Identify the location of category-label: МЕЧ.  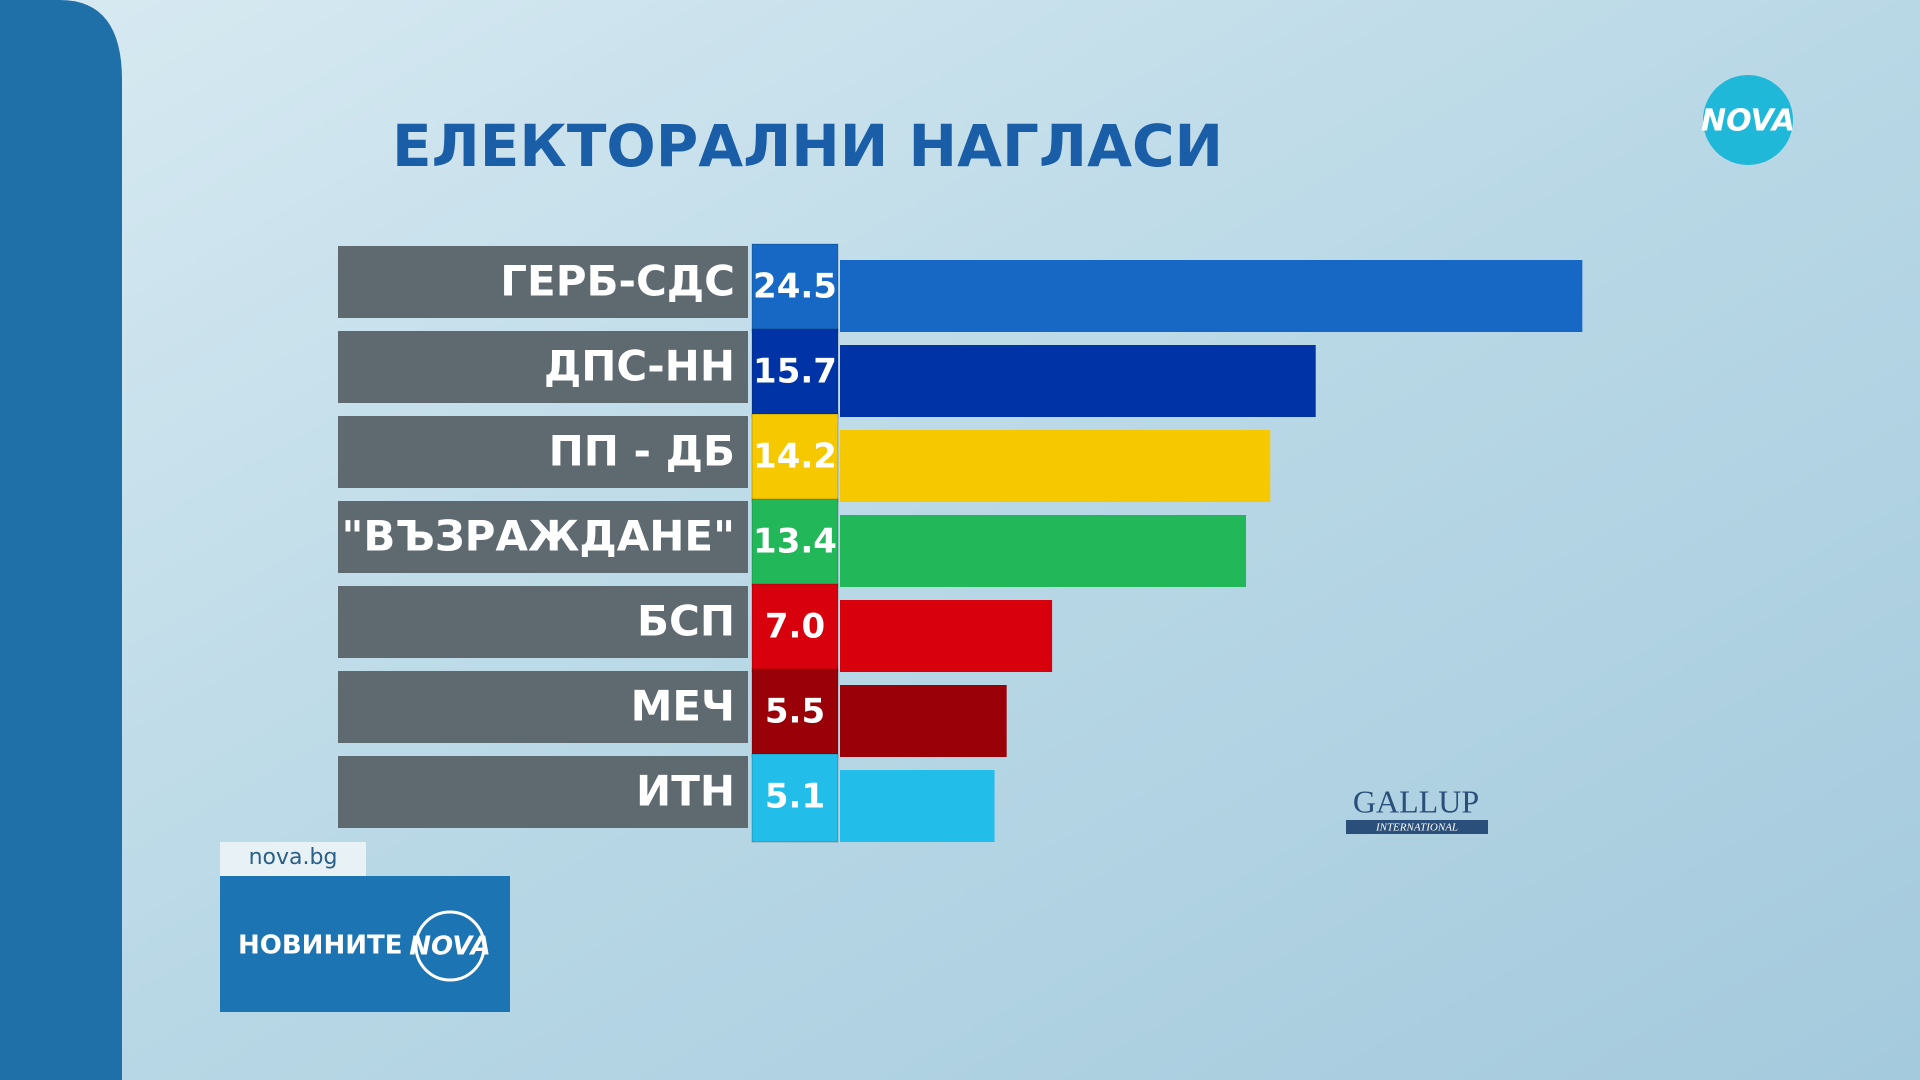
(683, 706).